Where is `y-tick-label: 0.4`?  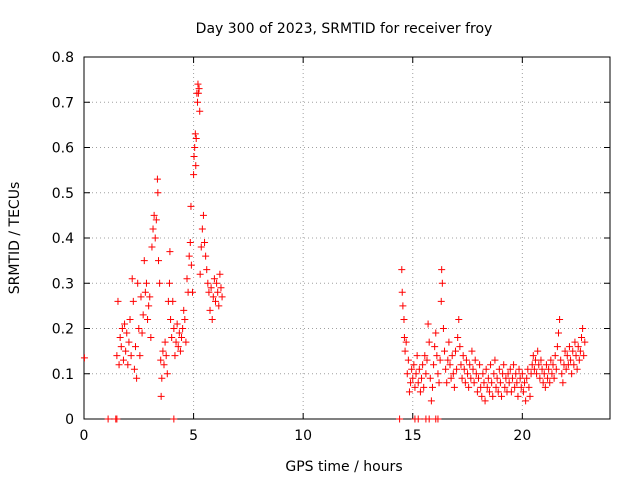 y-tick-label: 0.4 is located at coordinates (63, 239).